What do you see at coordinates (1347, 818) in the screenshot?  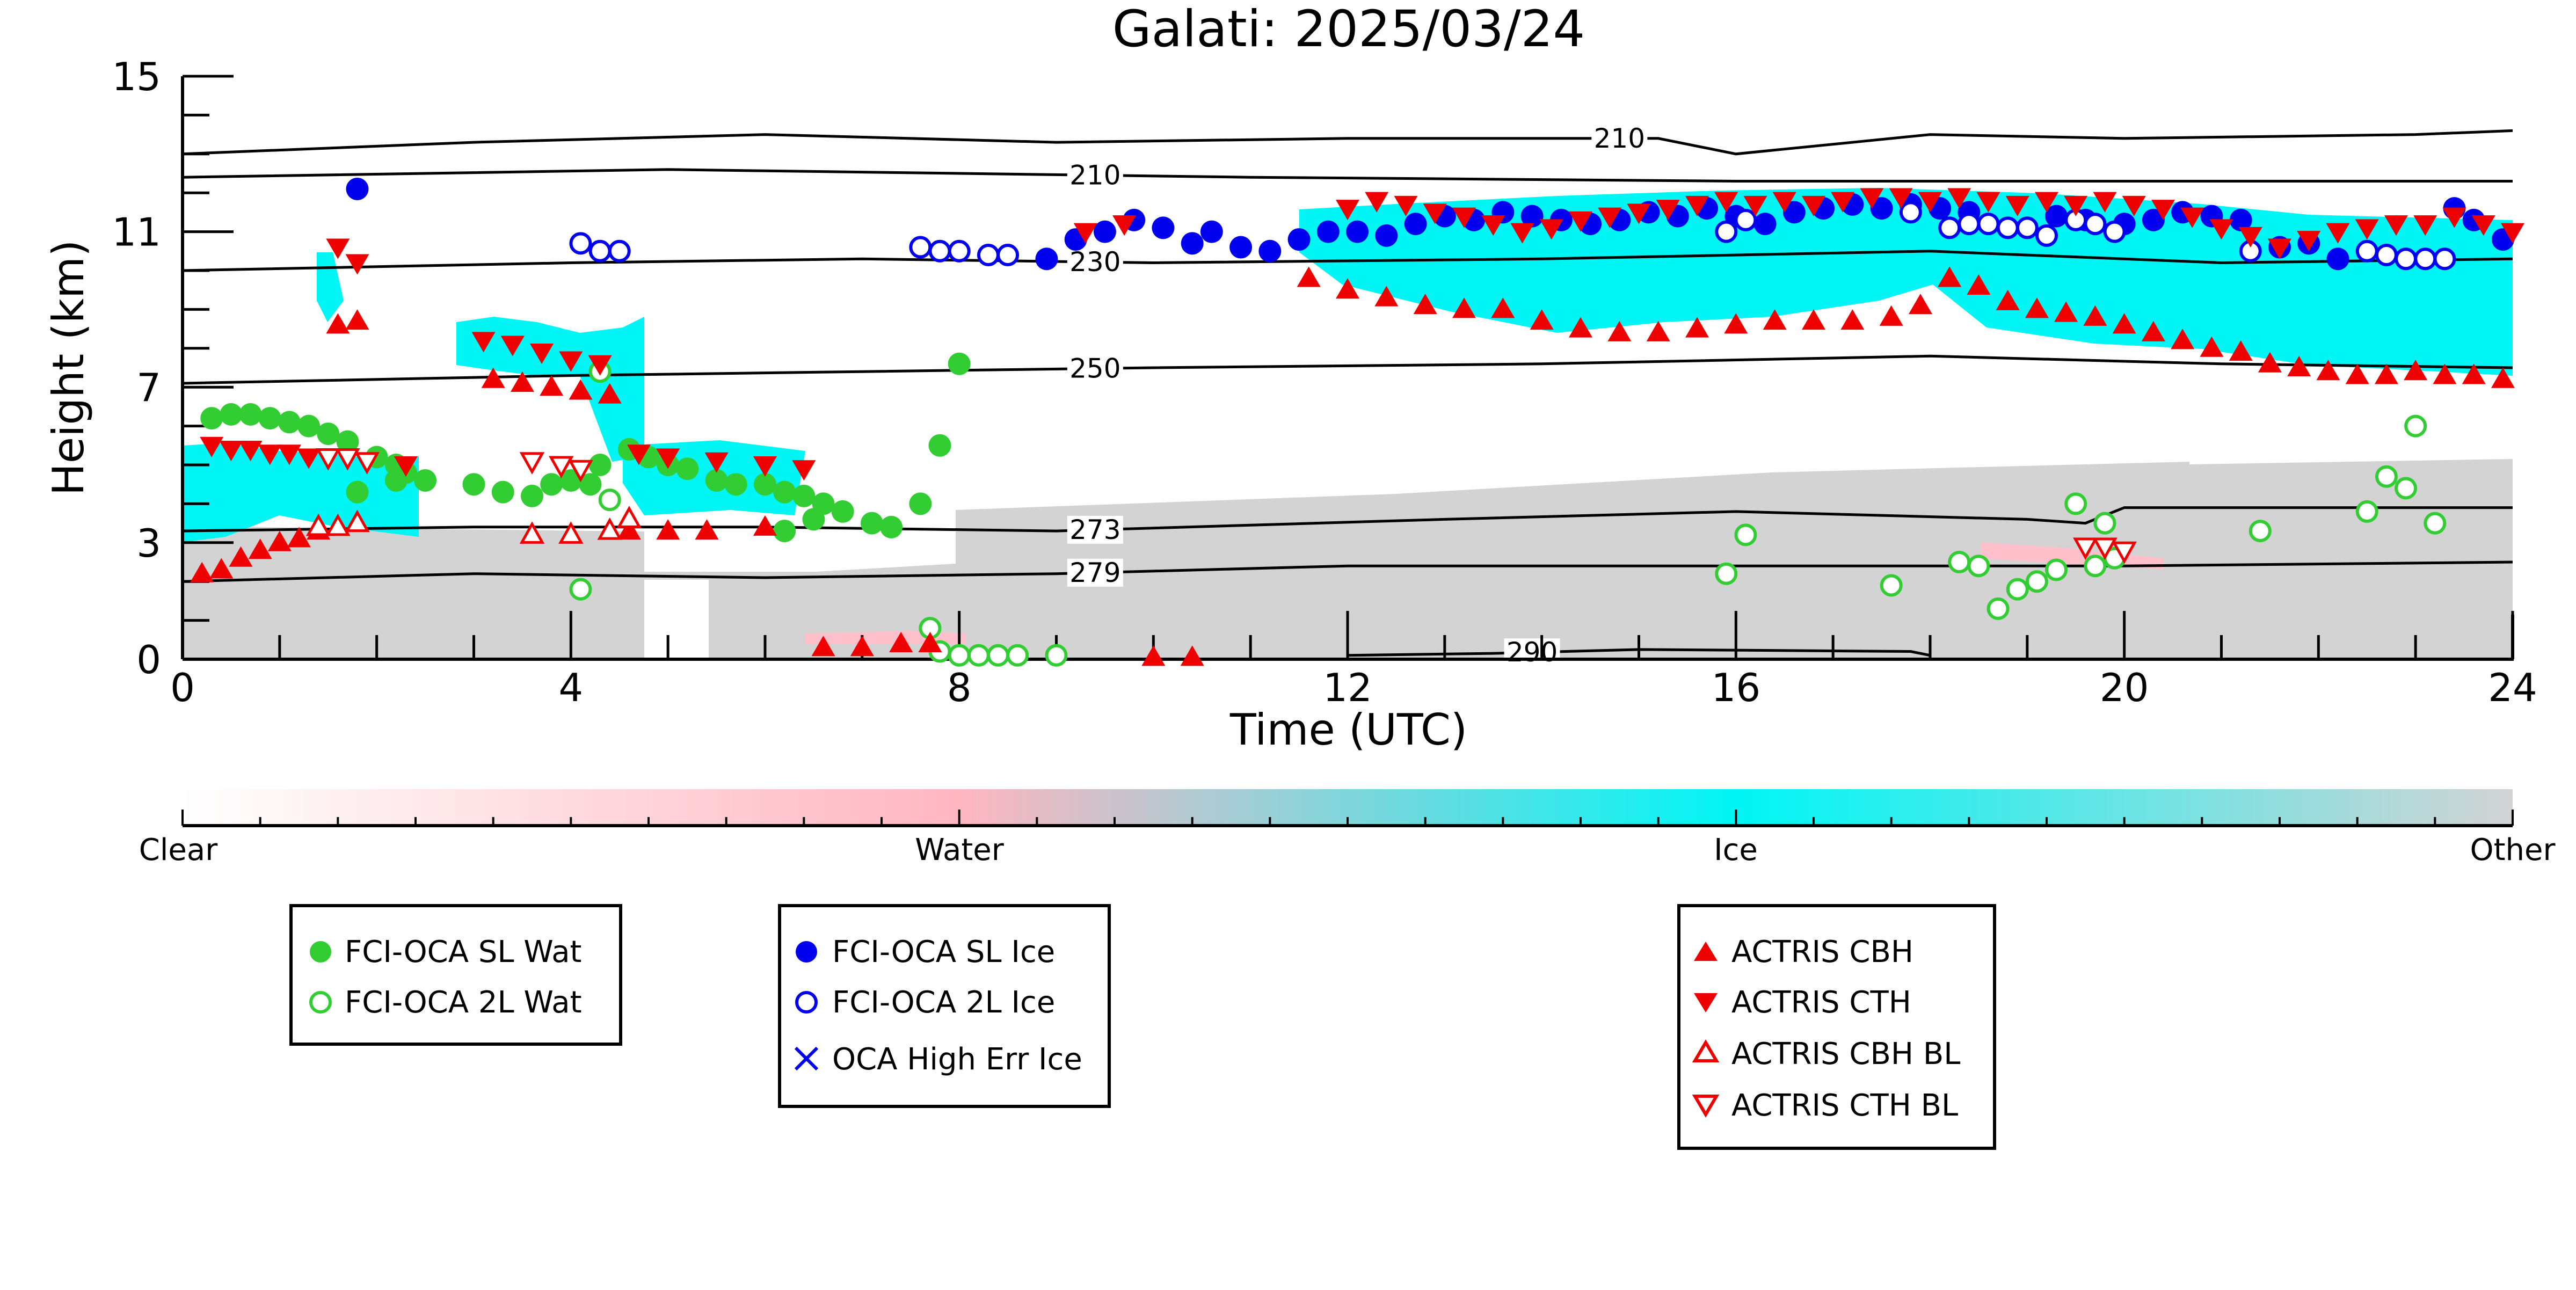 I see `colorbar-ticks` at bounding box center [1347, 818].